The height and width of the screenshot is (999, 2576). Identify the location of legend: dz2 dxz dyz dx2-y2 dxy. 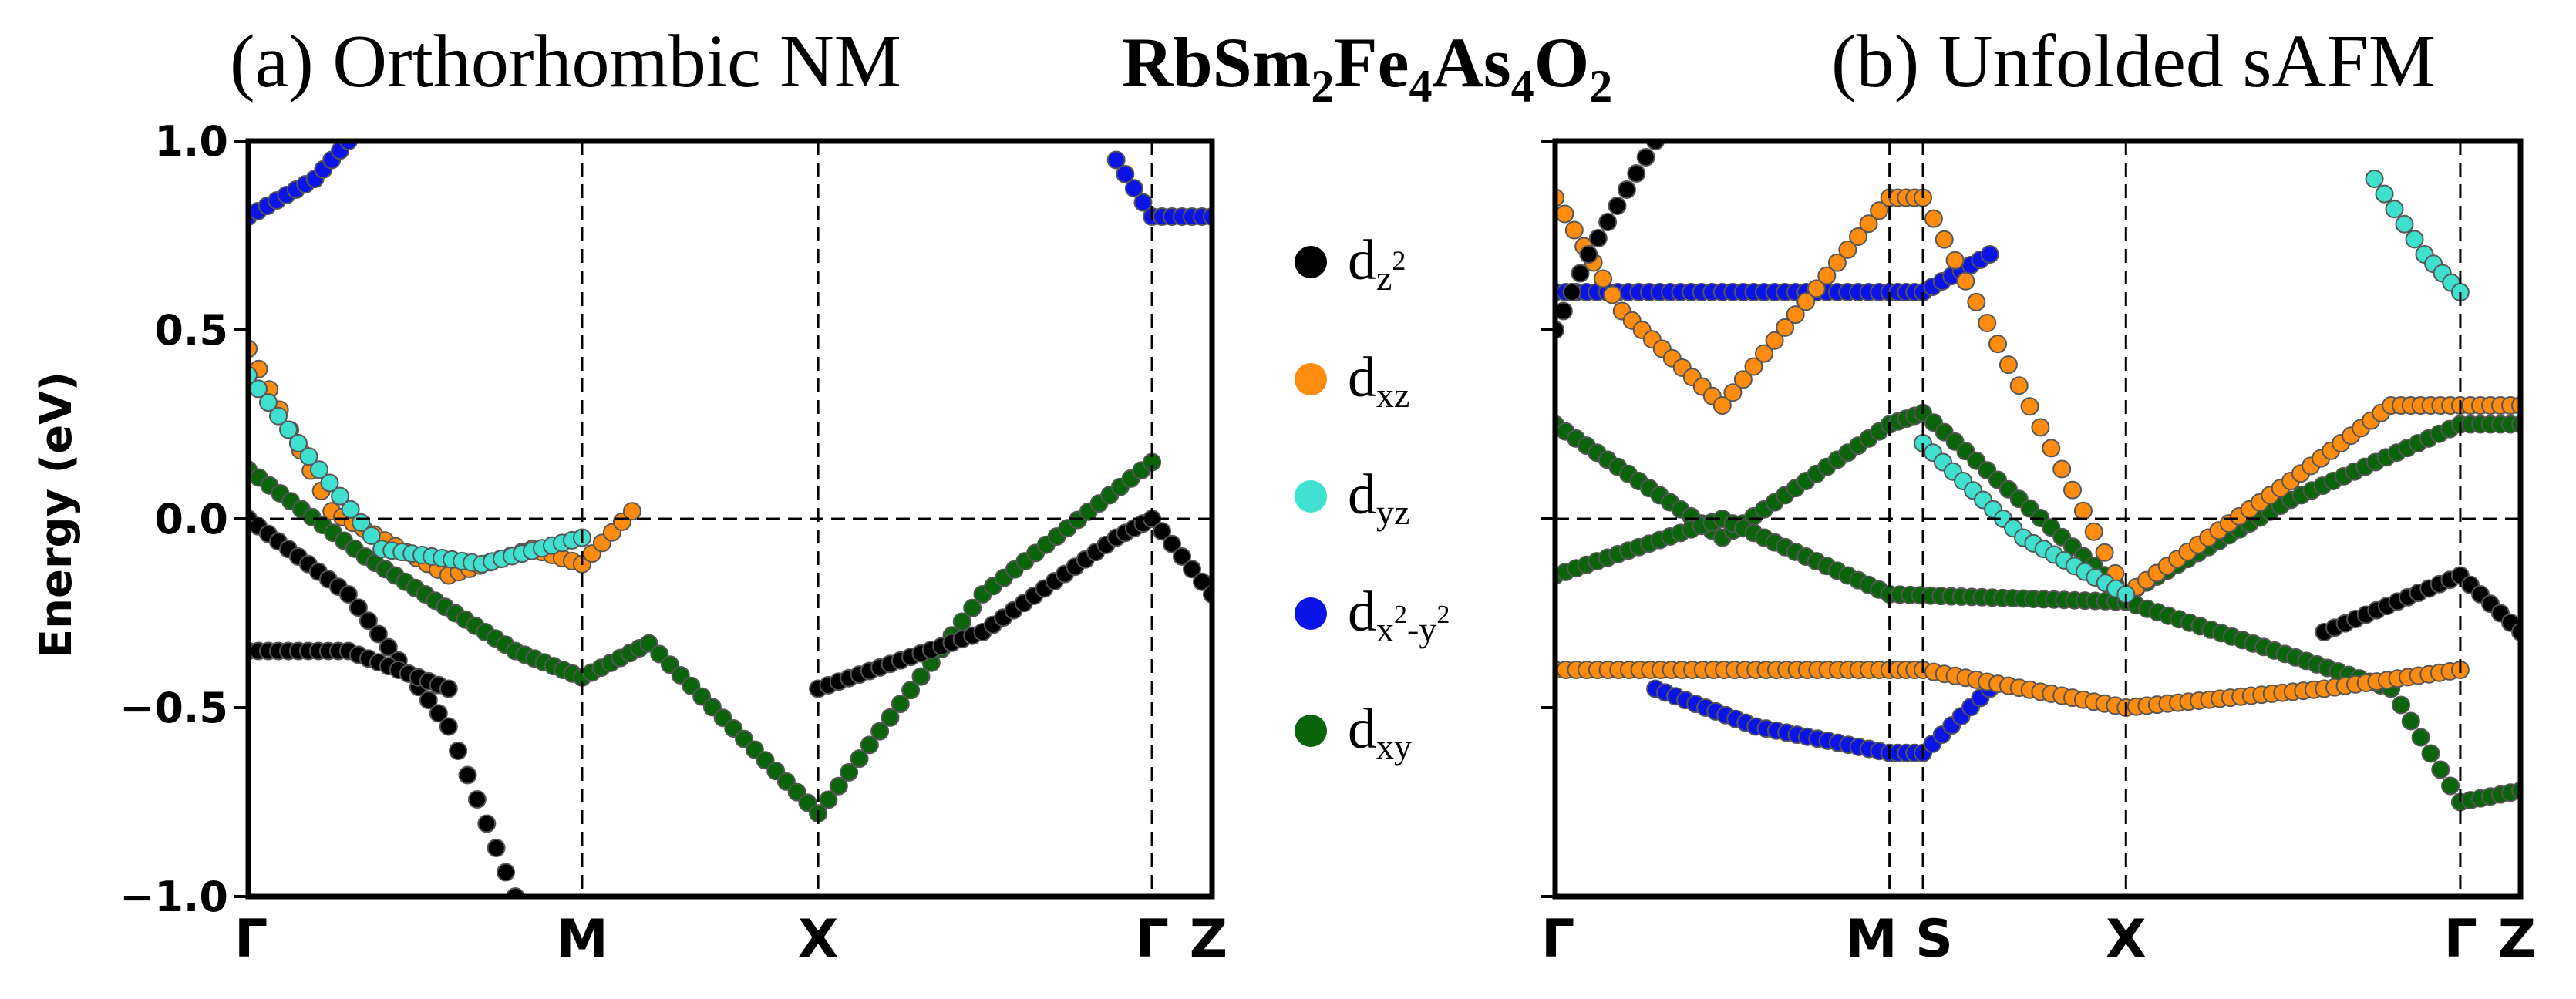
(1372, 498).